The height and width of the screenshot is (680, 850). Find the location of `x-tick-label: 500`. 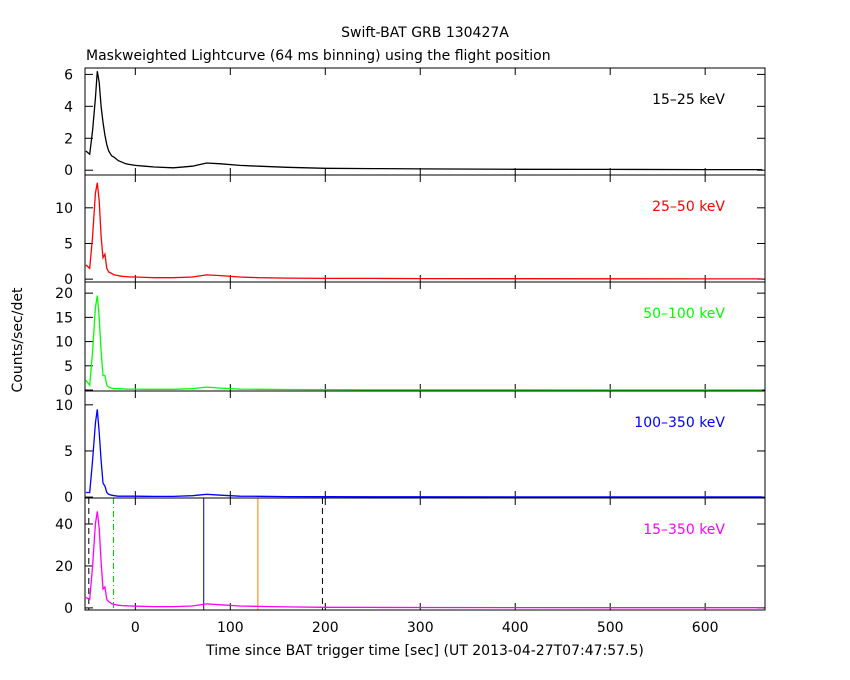

x-tick-label: 500 is located at coordinates (610, 628).